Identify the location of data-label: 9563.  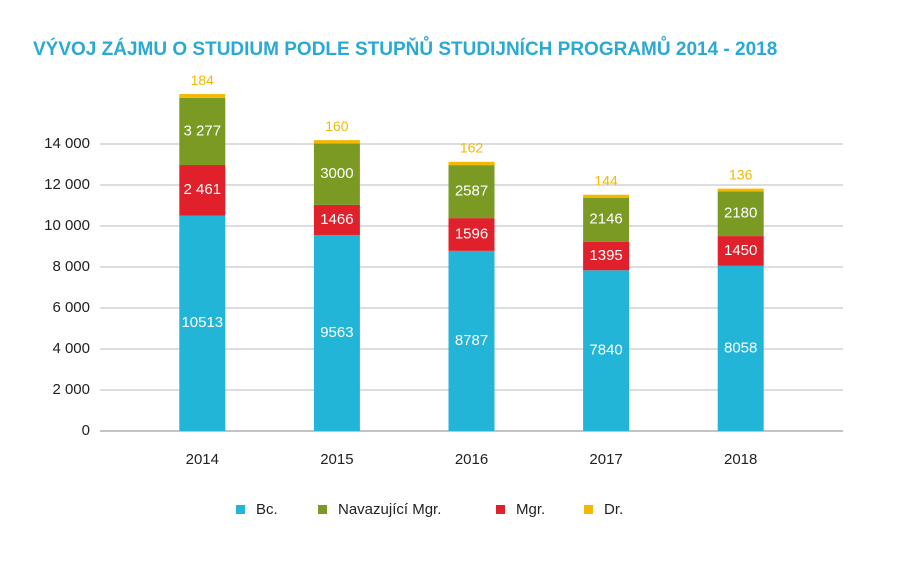
(336, 332).